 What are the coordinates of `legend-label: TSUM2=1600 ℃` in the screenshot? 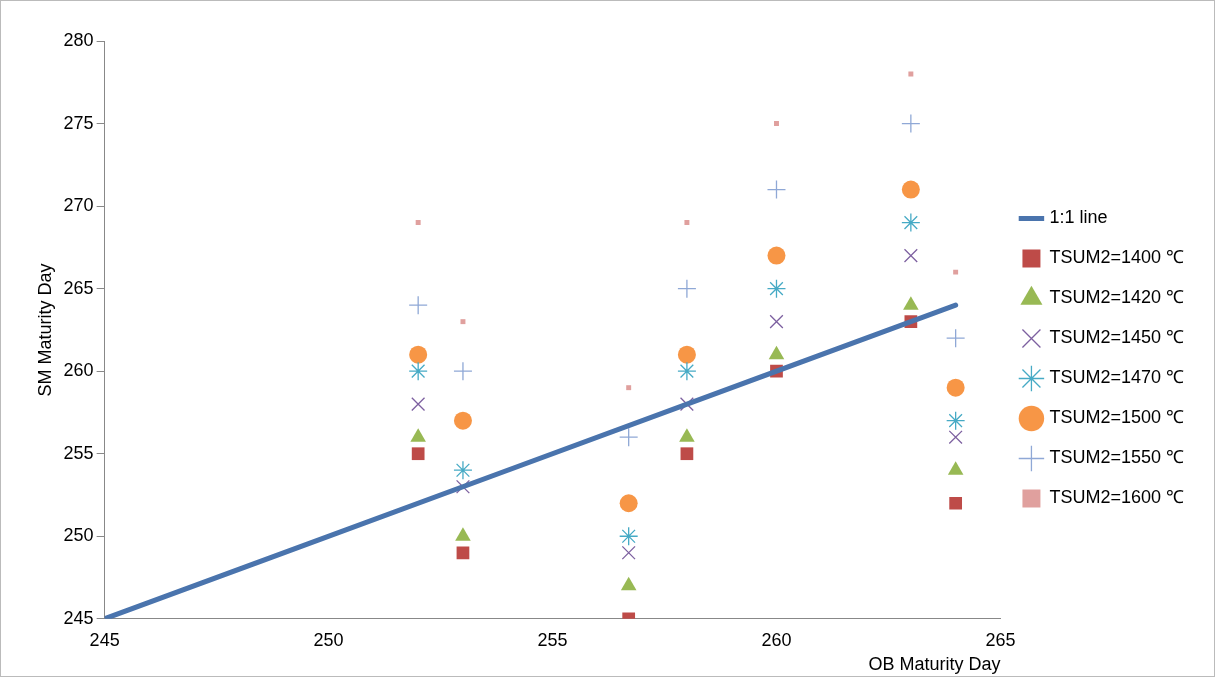 It's located at (1116, 497).